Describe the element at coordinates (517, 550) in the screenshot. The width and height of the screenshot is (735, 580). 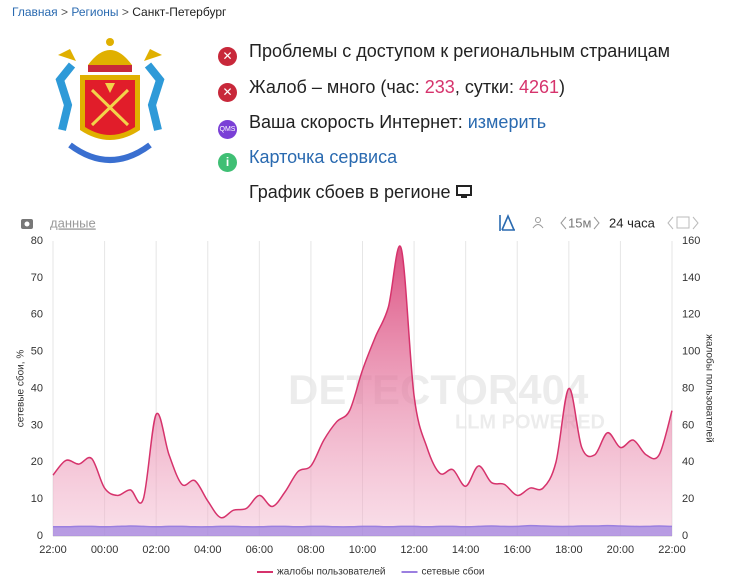
I see `x-tick-label: 16:00` at that location.